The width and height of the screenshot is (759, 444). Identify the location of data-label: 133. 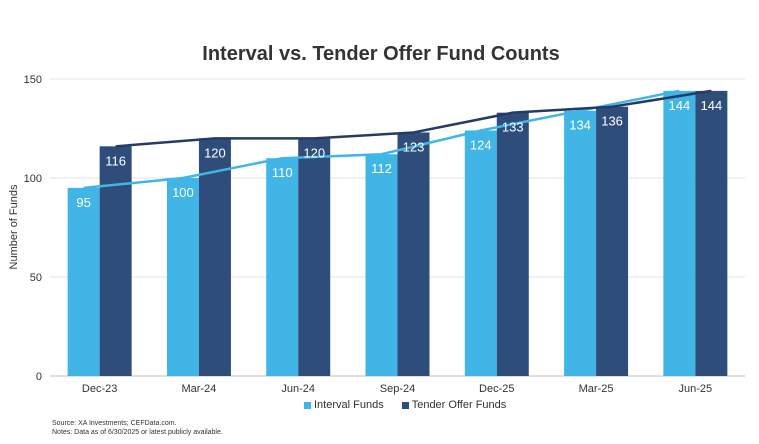
(513, 127).